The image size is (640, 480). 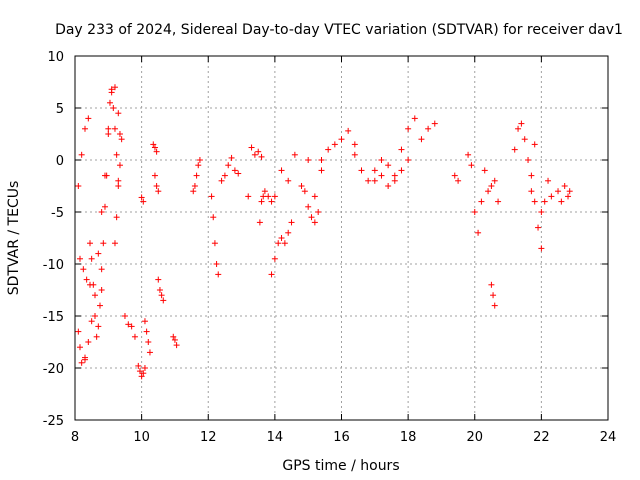 I want to click on y-tick-label: 10, so click(x=55, y=57).